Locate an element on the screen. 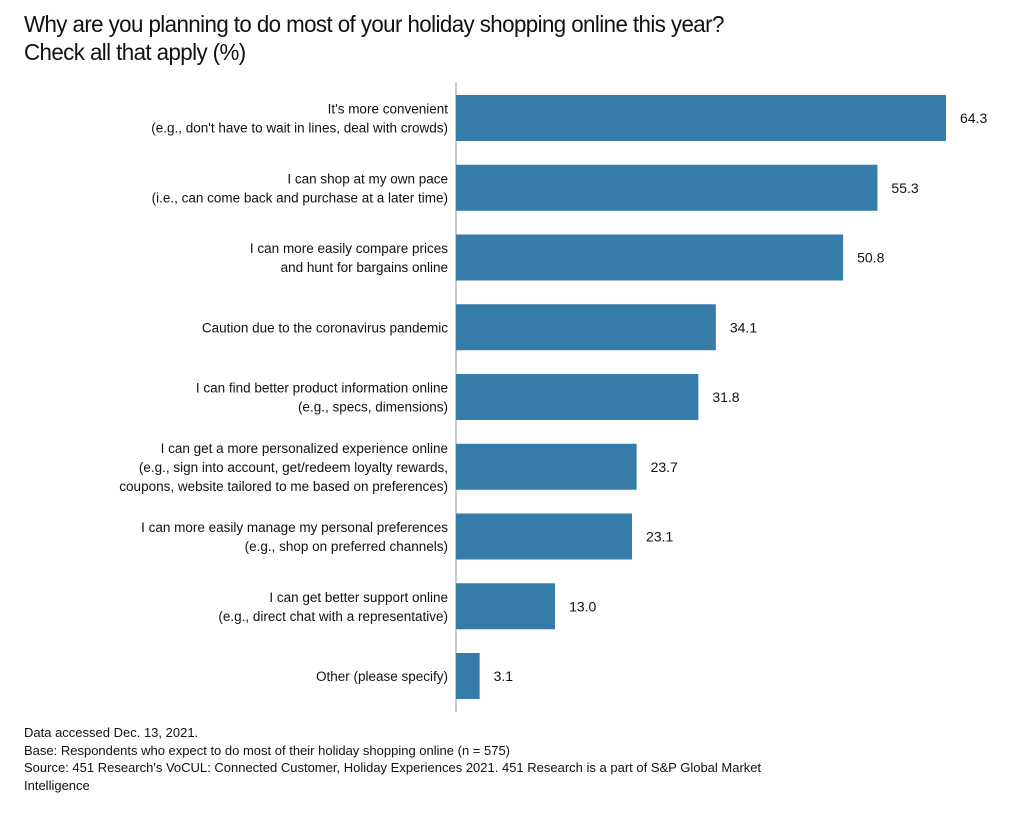  category-label-line: I can get better support online is located at coordinates (358, 597).